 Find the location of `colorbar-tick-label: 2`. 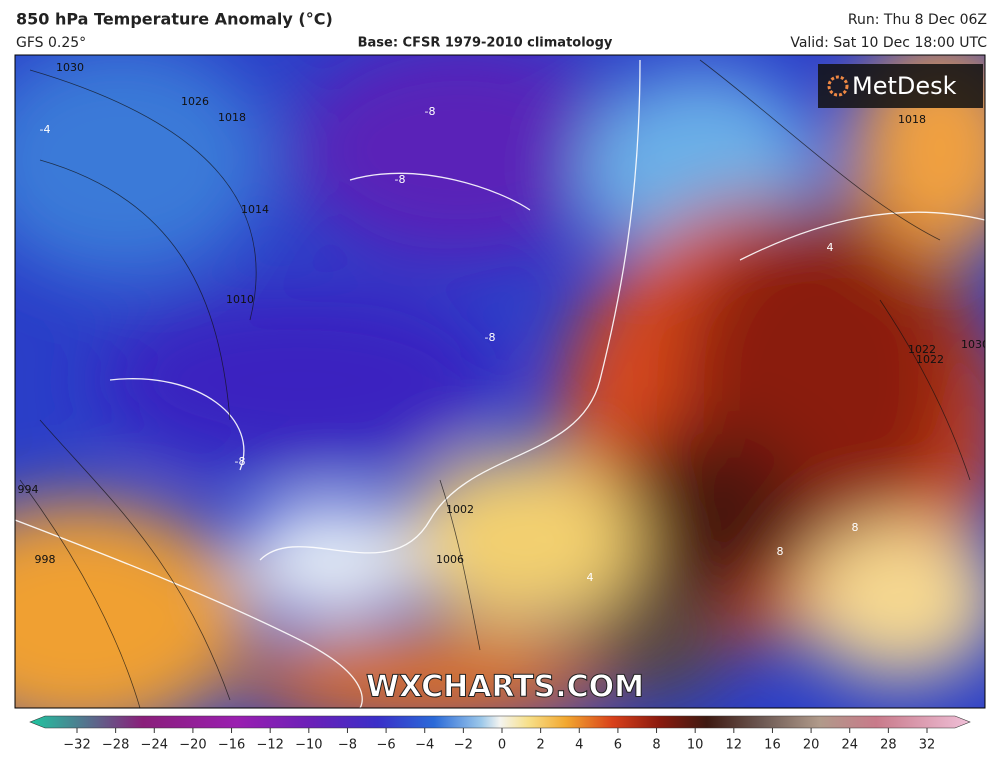

colorbar-tick-label: 2 is located at coordinates (540, 745).